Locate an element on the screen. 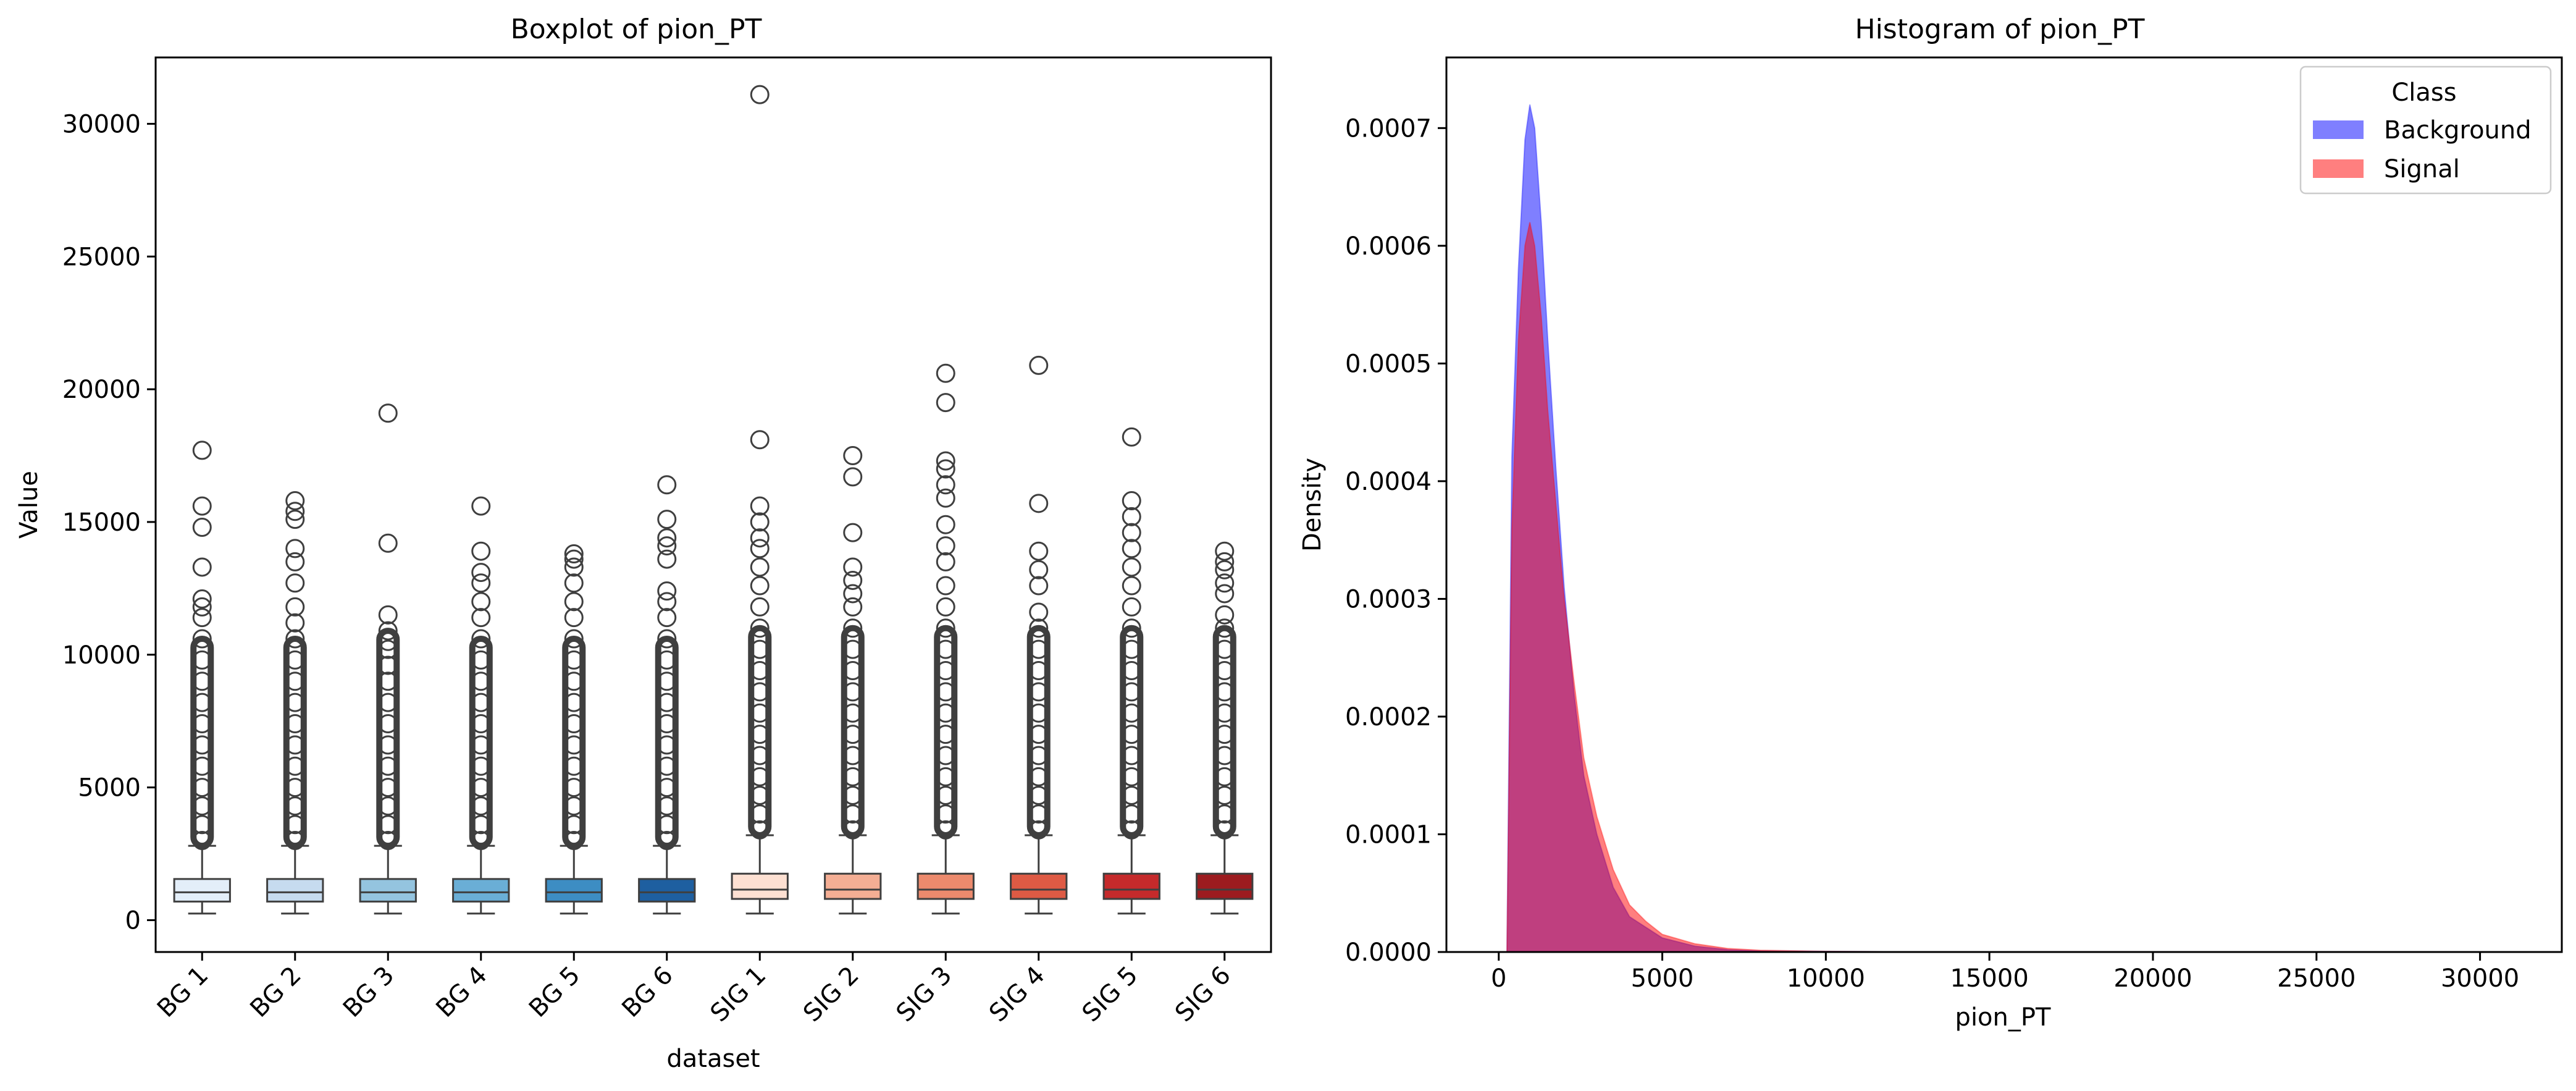 This screenshot has width=2576, height=1091. legend-swatch-background is located at coordinates (2338, 129).